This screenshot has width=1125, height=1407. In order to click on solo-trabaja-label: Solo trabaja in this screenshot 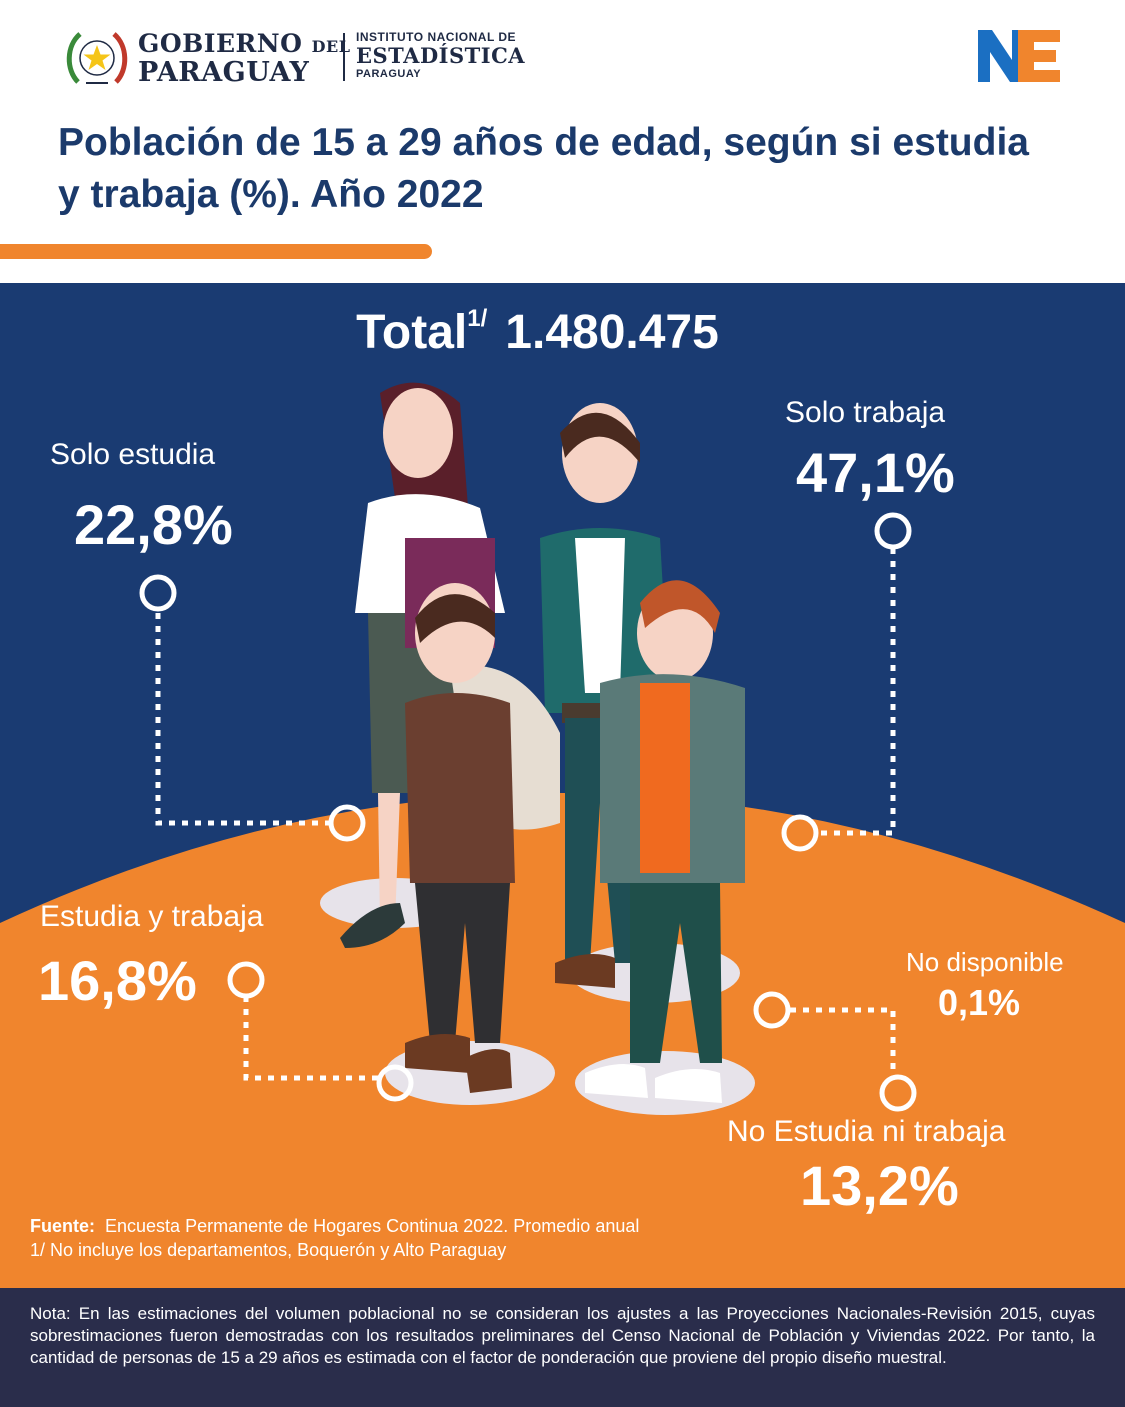, I will do `click(865, 412)`.